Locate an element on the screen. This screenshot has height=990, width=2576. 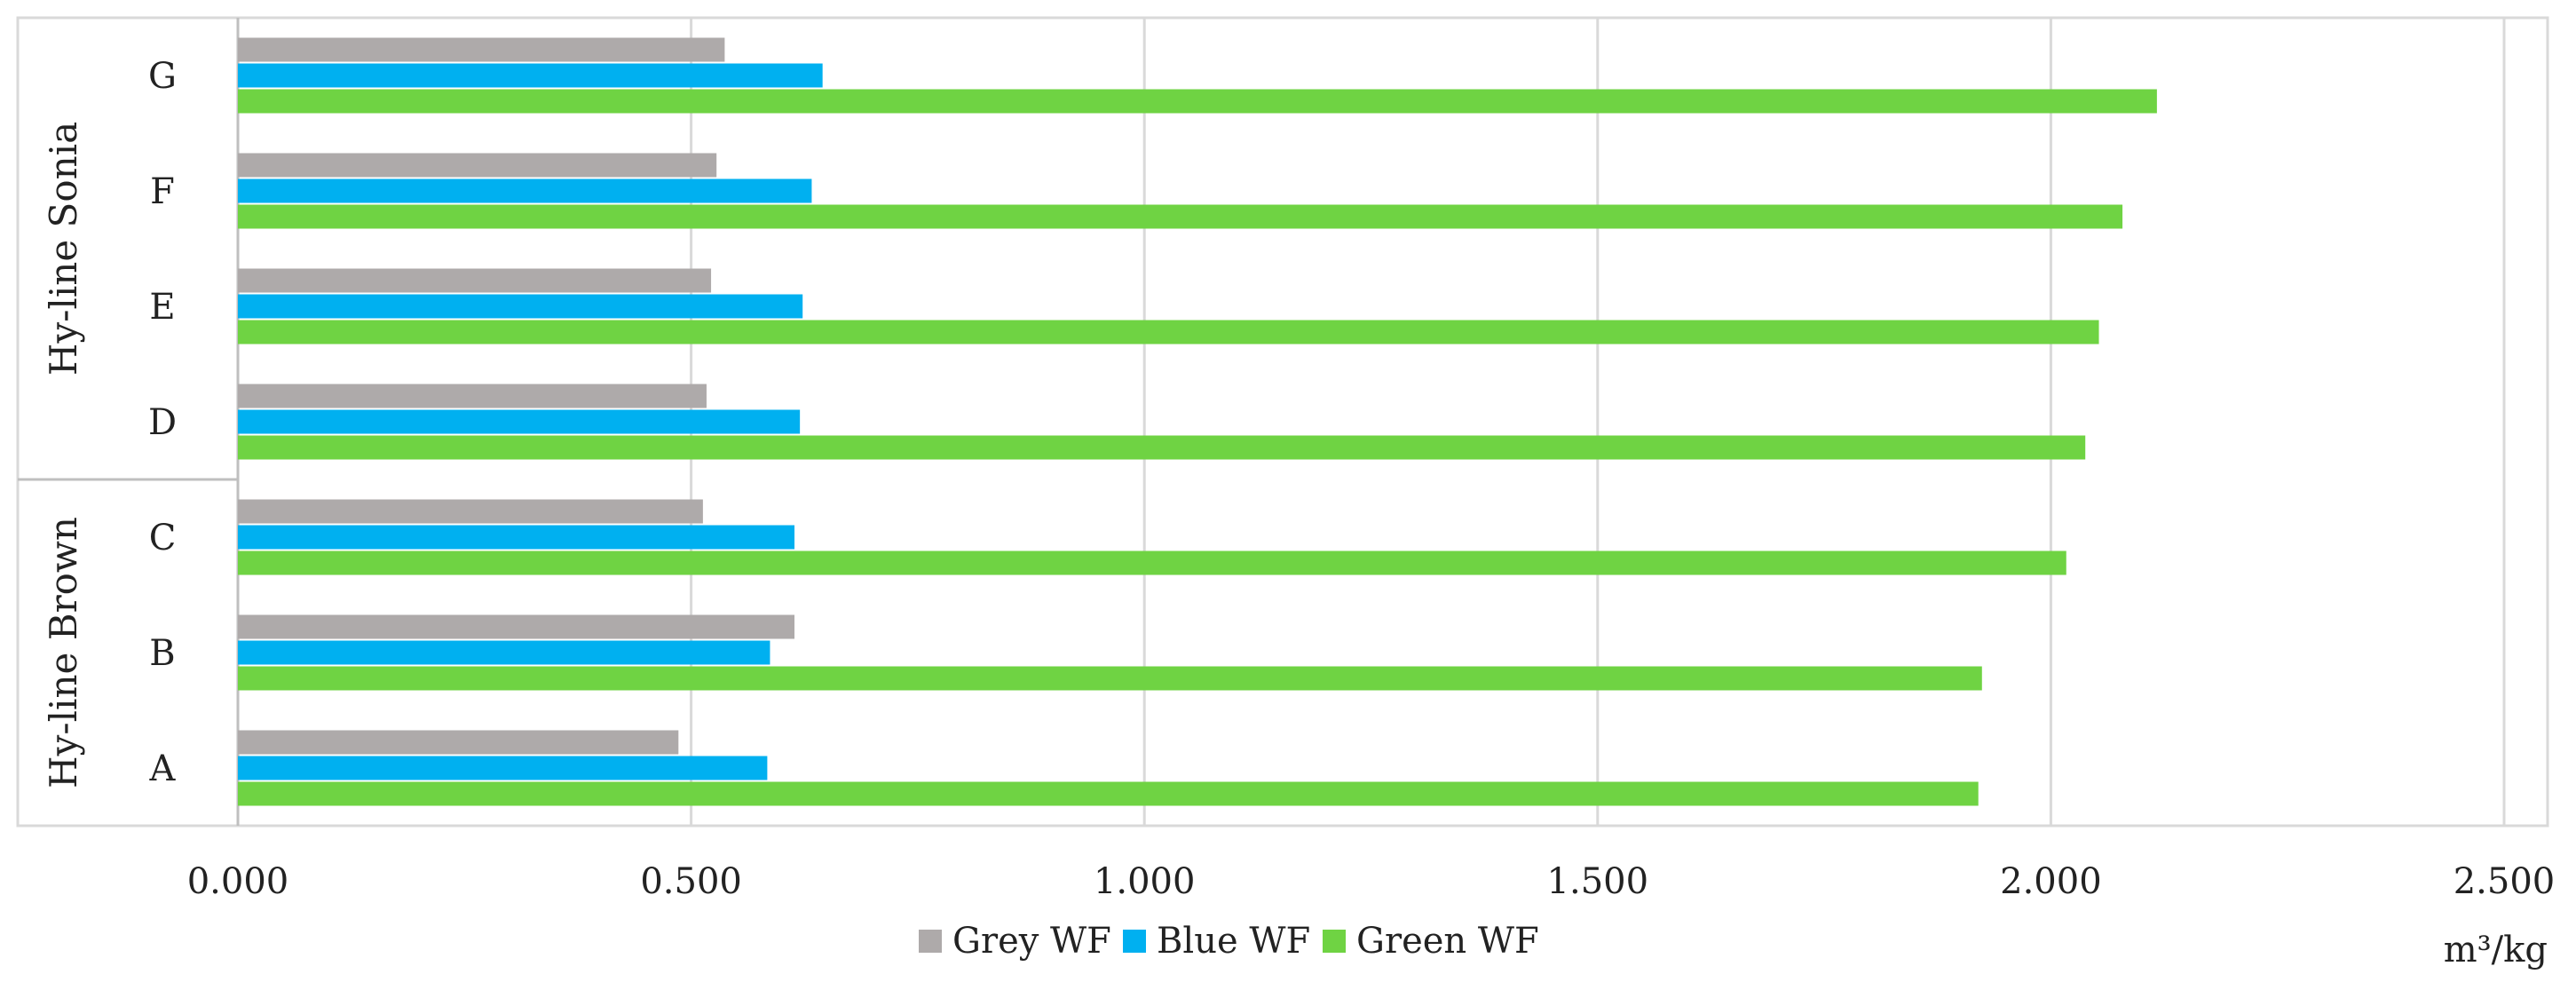
legend-swatch-green-wf is located at coordinates (1334, 941).